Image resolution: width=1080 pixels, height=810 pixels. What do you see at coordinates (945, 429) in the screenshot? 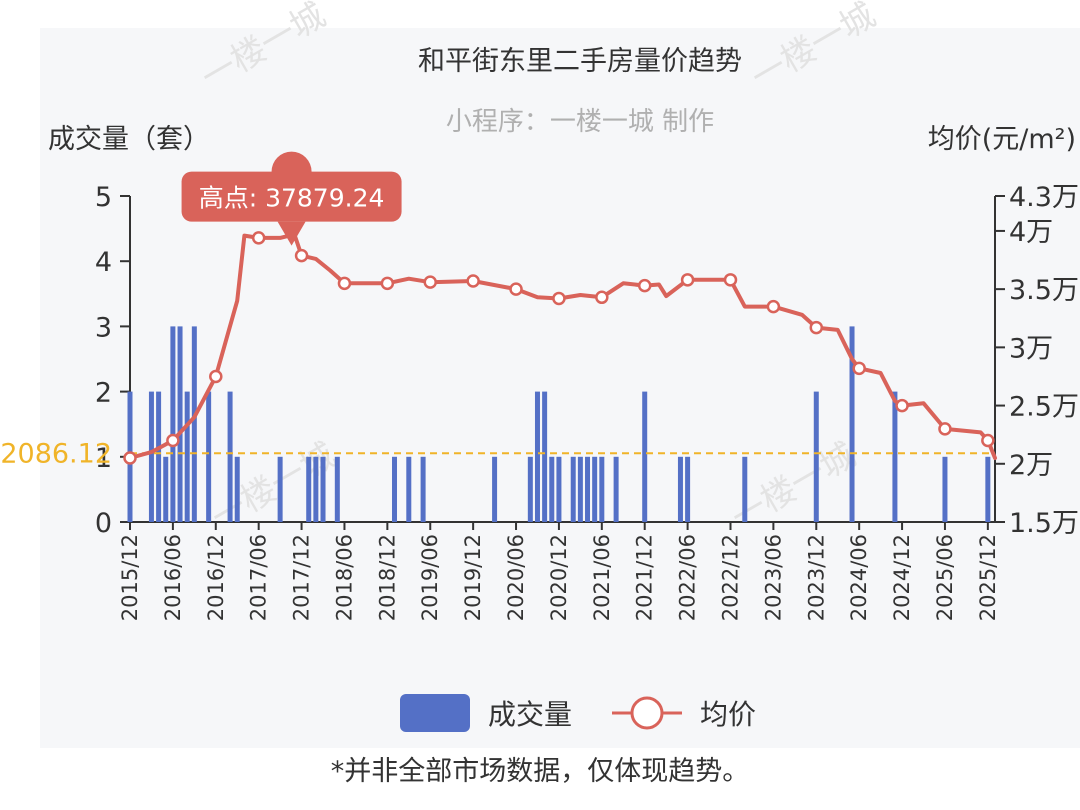
I see `price-marker-2025/06` at bounding box center [945, 429].